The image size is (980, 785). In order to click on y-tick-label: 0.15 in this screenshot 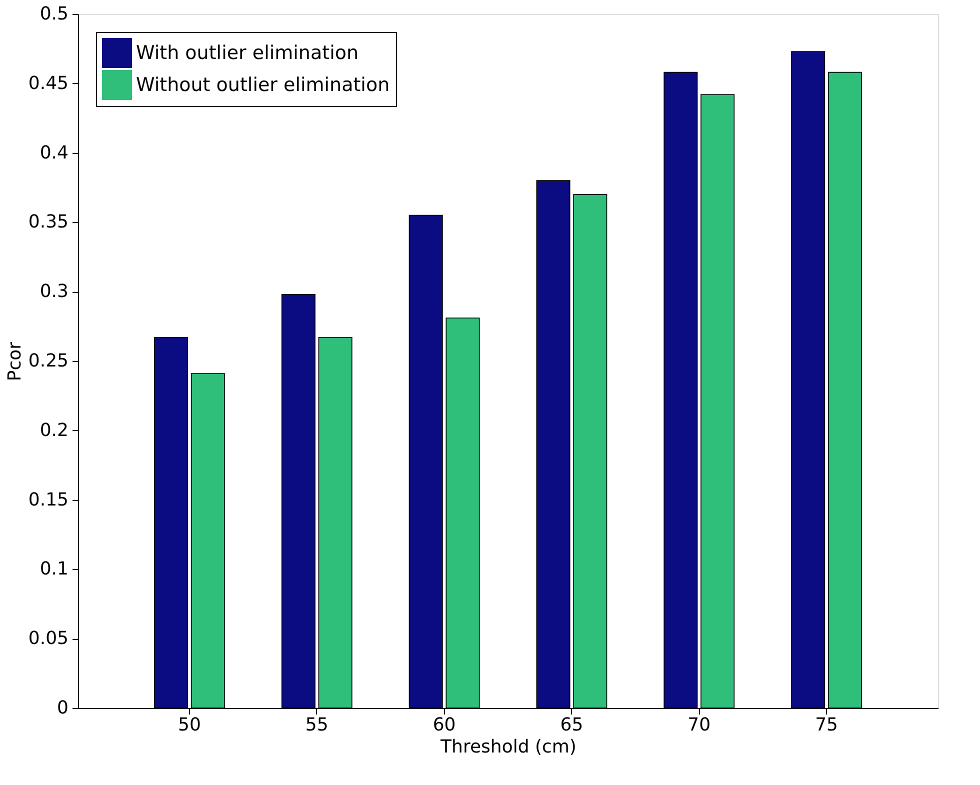, I will do `click(48, 499)`.